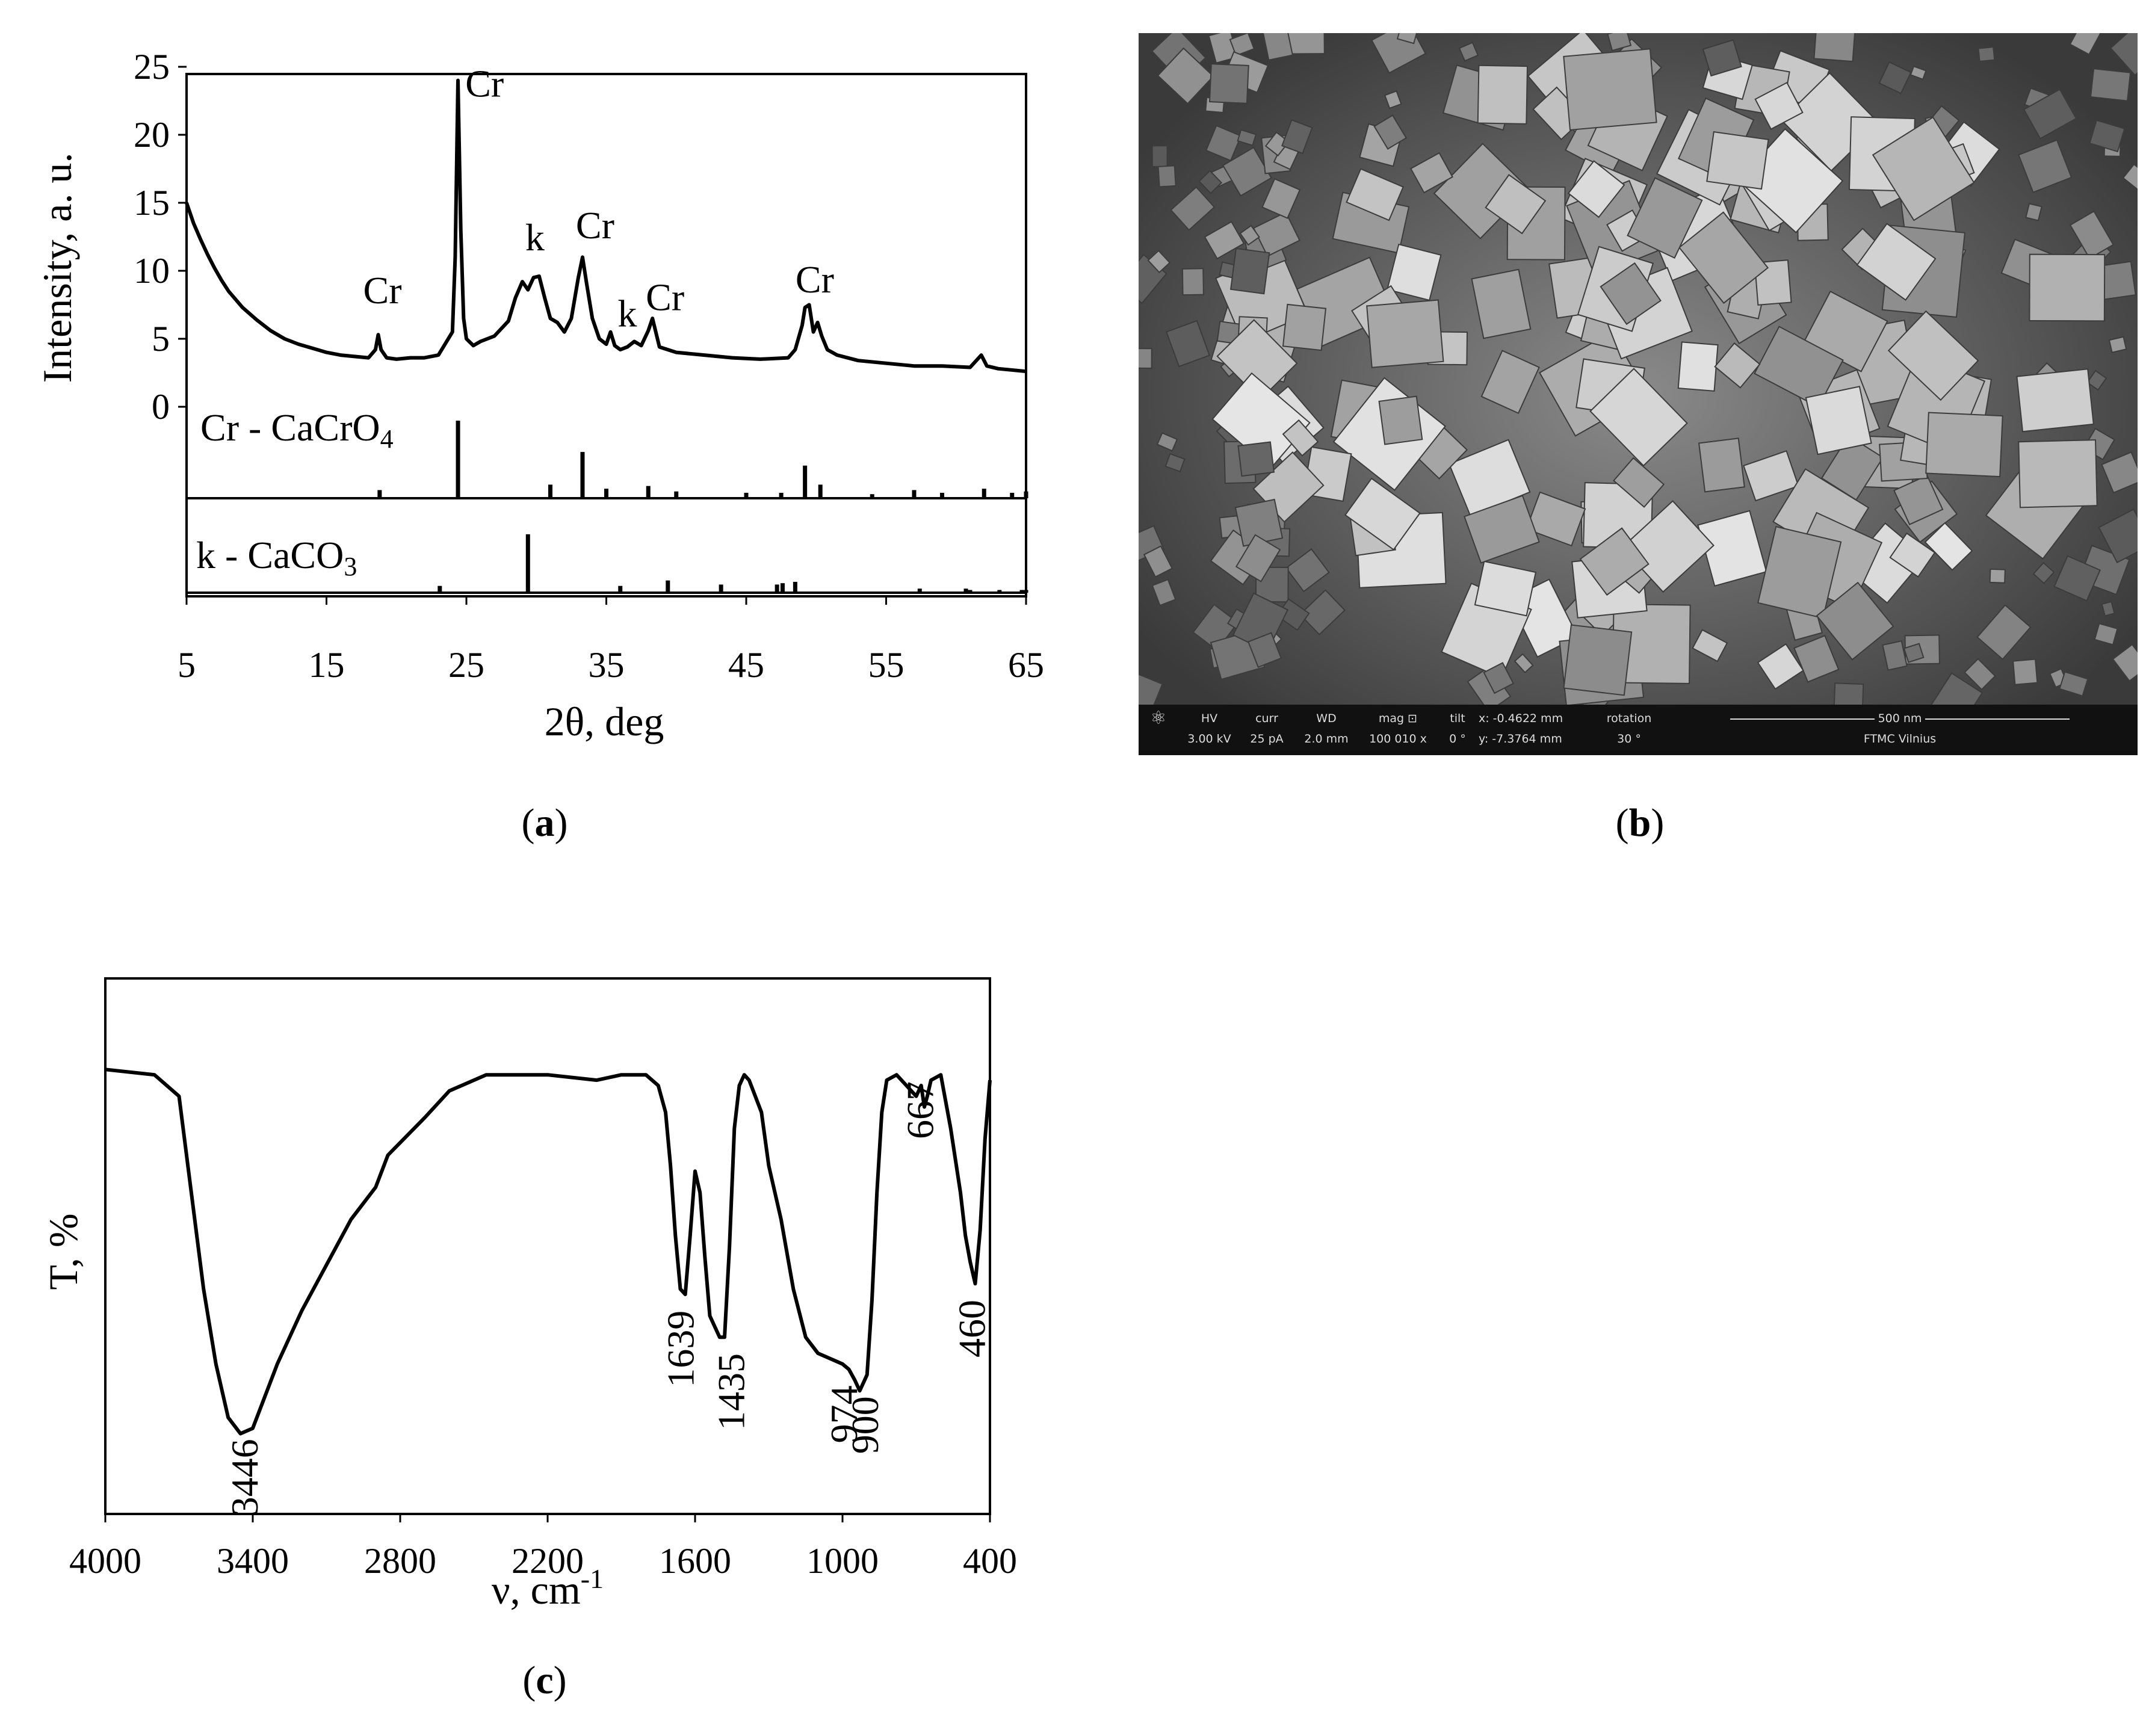 This screenshot has width=2146, height=1736. Describe the element at coordinates (971, 1329) in the screenshot. I see `ftir-band-label: 460` at that location.